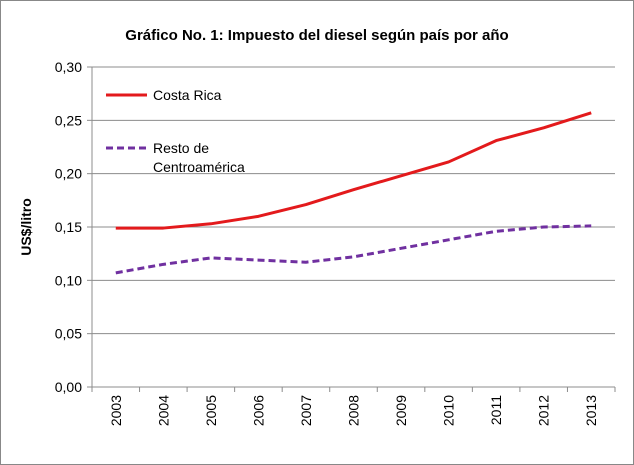  Describe the element at coordinates (199, 167) in the screenshot. I see `legend-label-resto-line2: Centroamérica` at that location.